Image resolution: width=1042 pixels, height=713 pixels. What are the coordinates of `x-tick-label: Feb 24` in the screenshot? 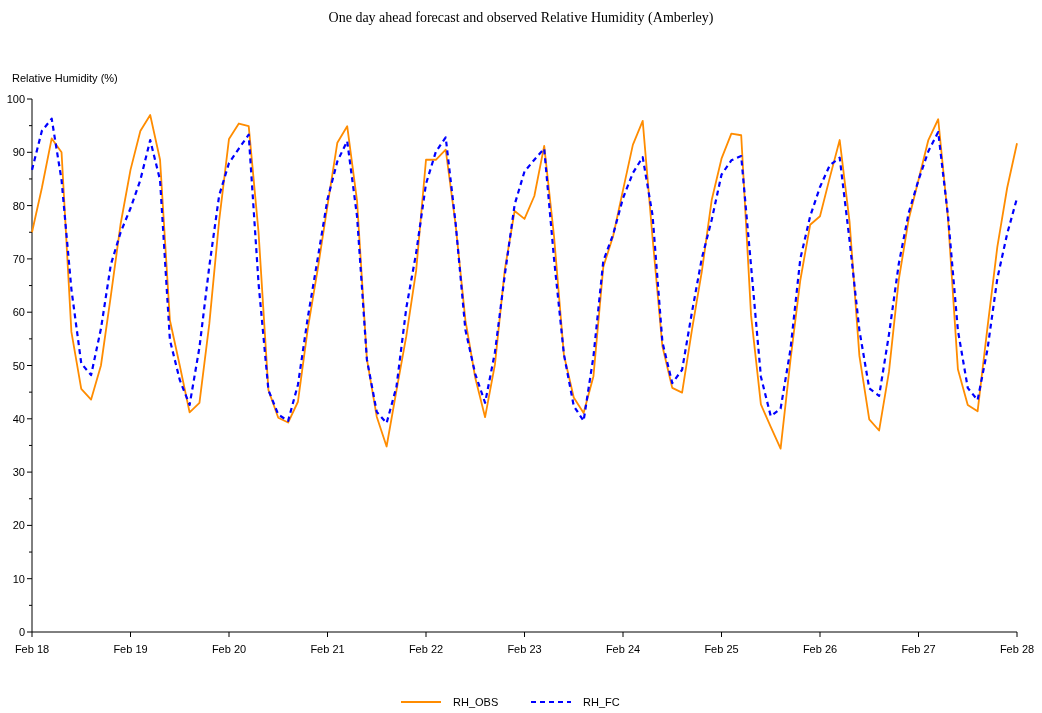 It's located at (623, 649).